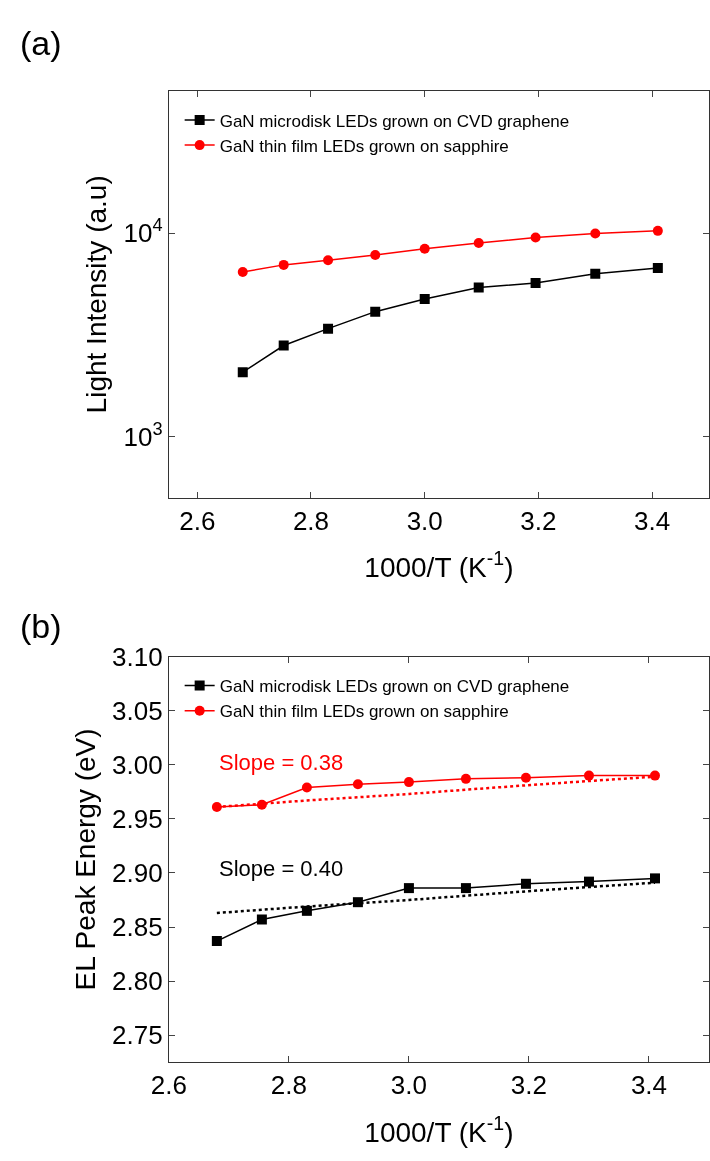 This screenshot has width=710, height=1161. What do you see at coordinates (143, 435) in the screenshot?
I see `y-tick-label: 10$^{3}$` at bounding box center [143, 435].